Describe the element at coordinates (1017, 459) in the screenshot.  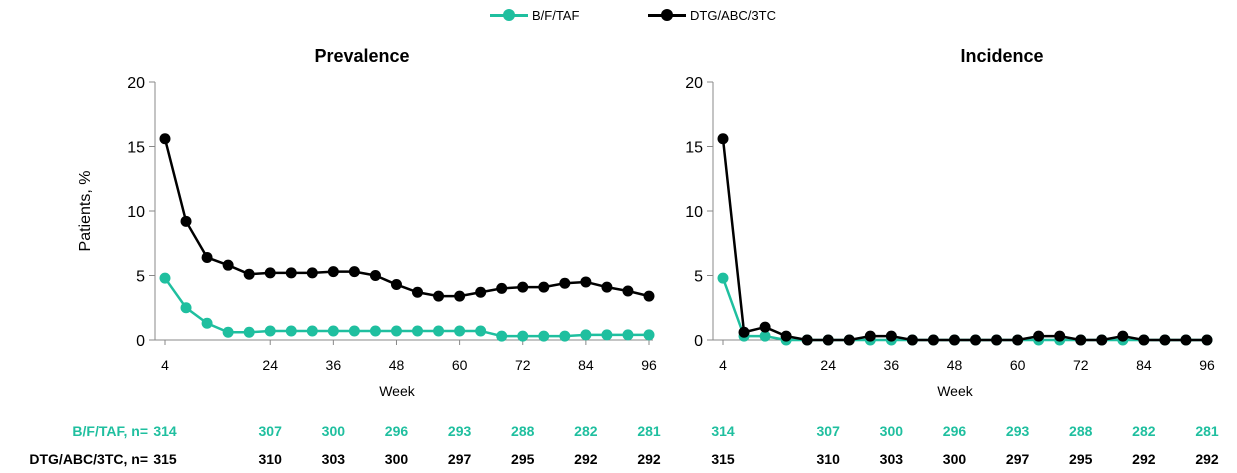
I see `n-value: 297` at that location.